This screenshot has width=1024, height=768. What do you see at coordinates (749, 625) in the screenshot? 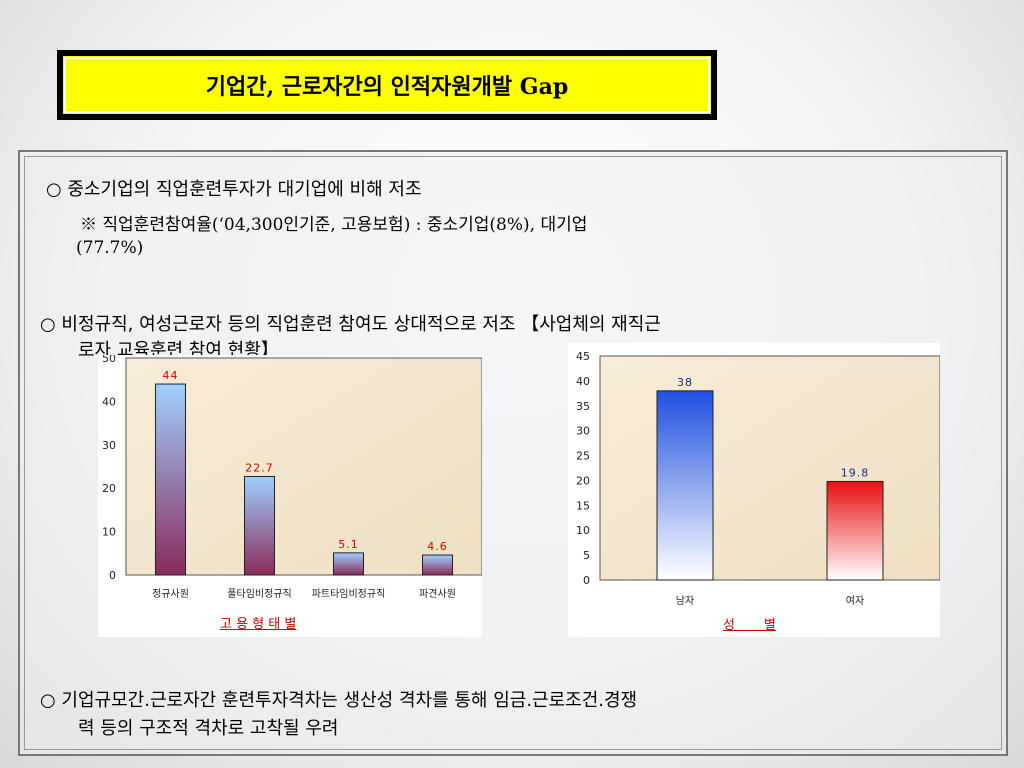
I see `chart-gender-xlabel: 성 별` at bounding box center [749, 625].